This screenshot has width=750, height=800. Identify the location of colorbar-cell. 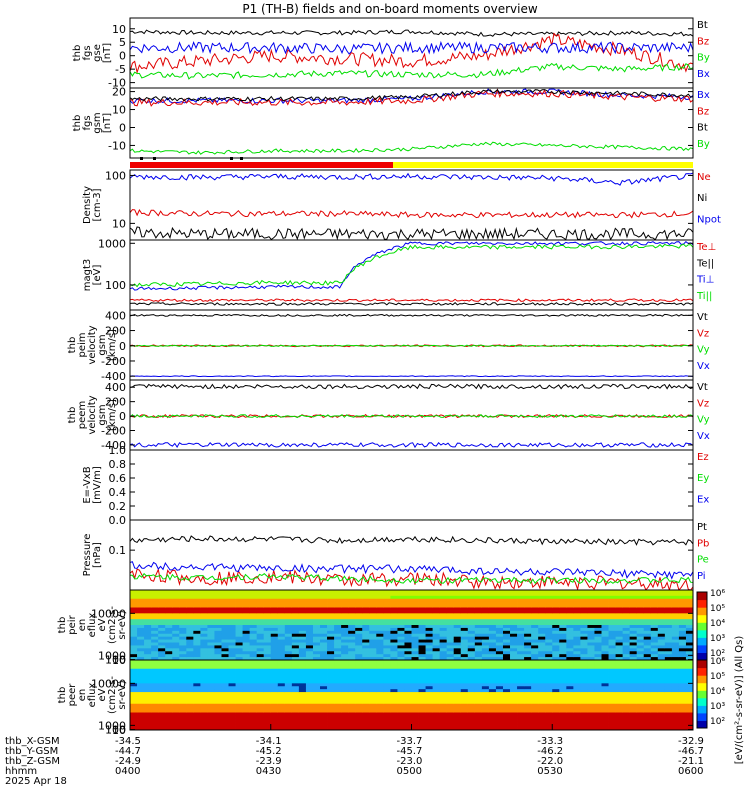
(702, 618).